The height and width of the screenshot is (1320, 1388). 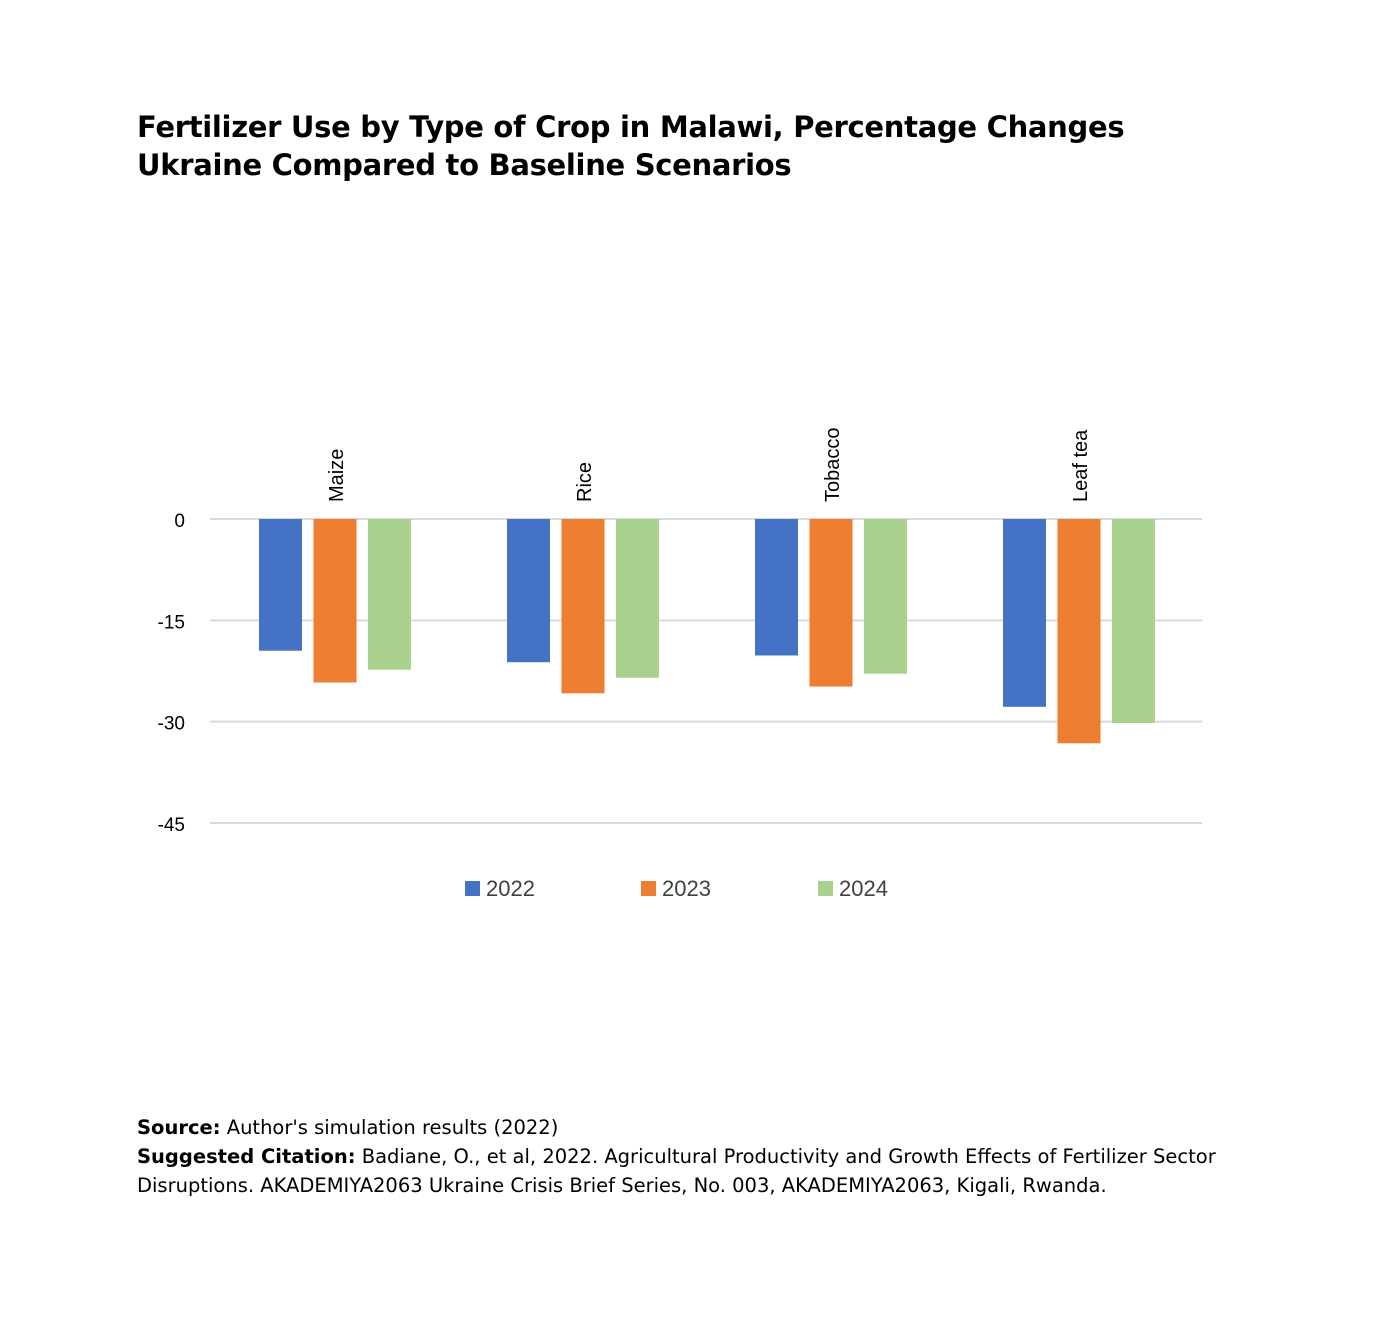 I want to click on bar-rice-2023, so click(x=583, y=606).